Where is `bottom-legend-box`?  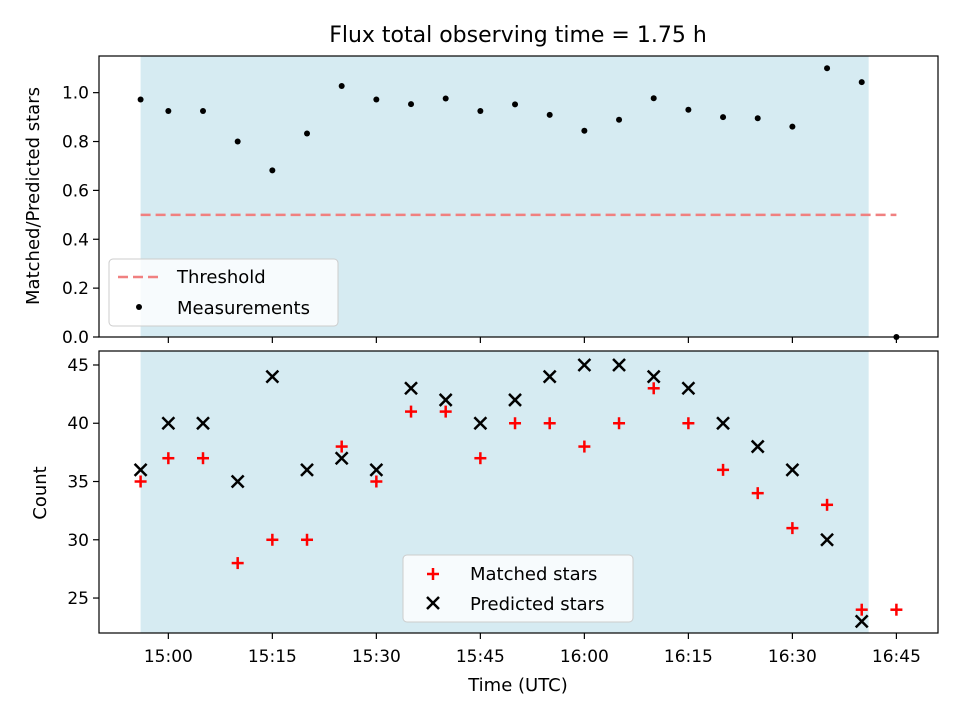 bottom-legend-box is located at coordinates (518, 588).